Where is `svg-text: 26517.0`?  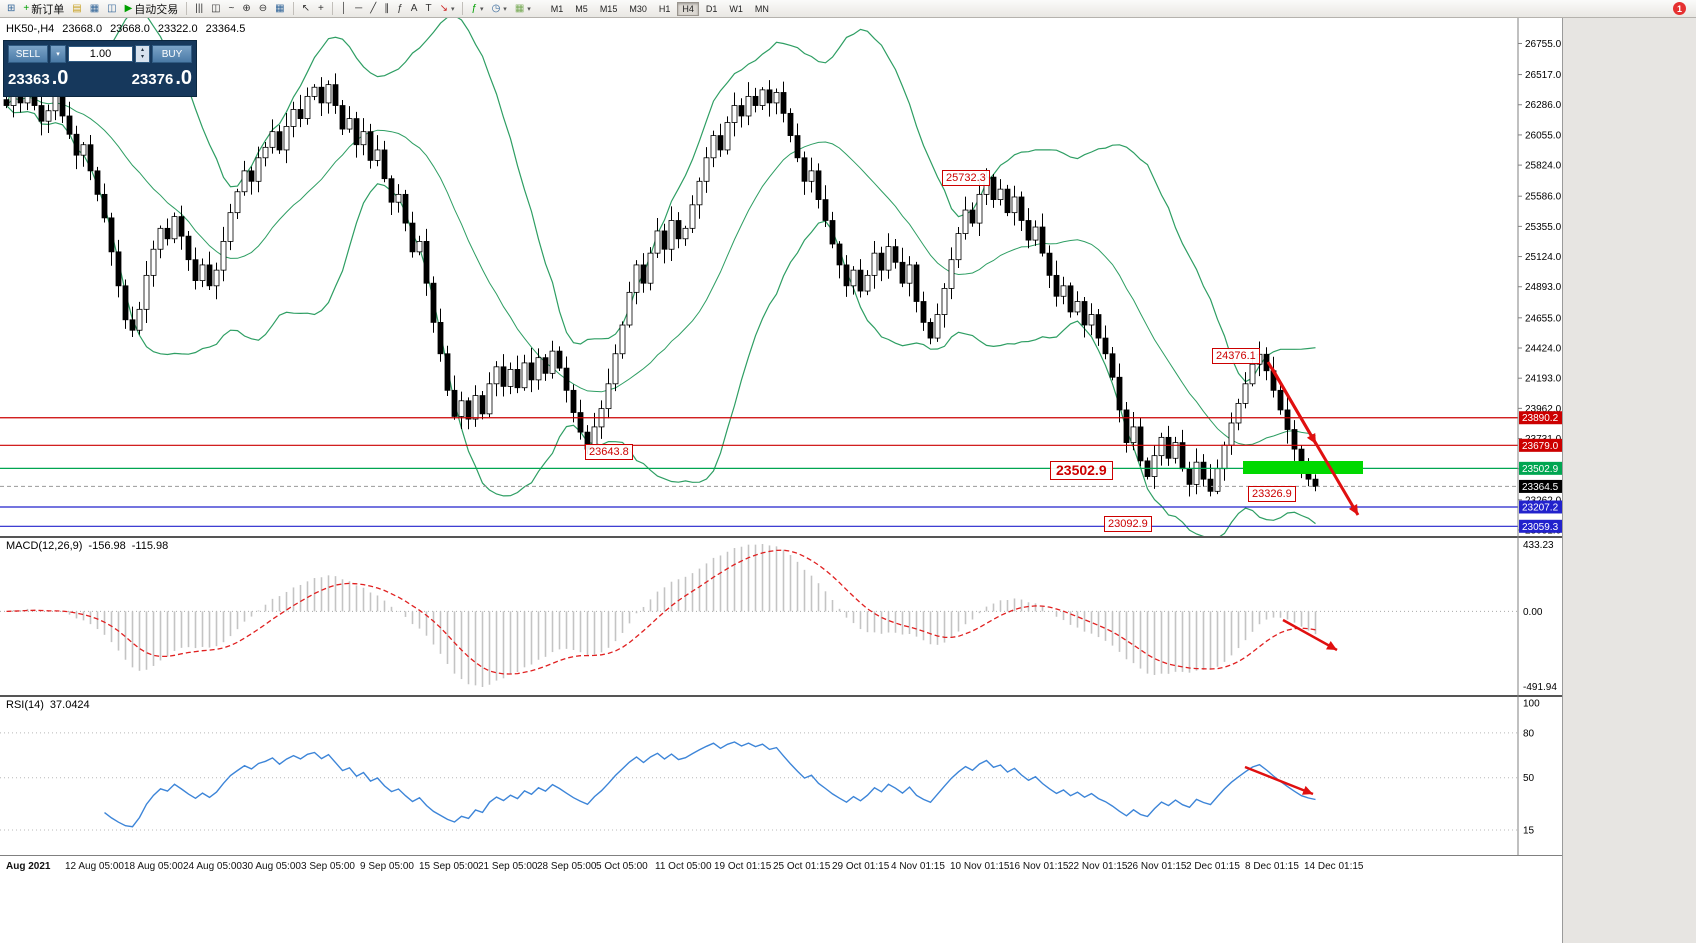 svg-text: 26517.0 is located at coordinates (1543, 75).